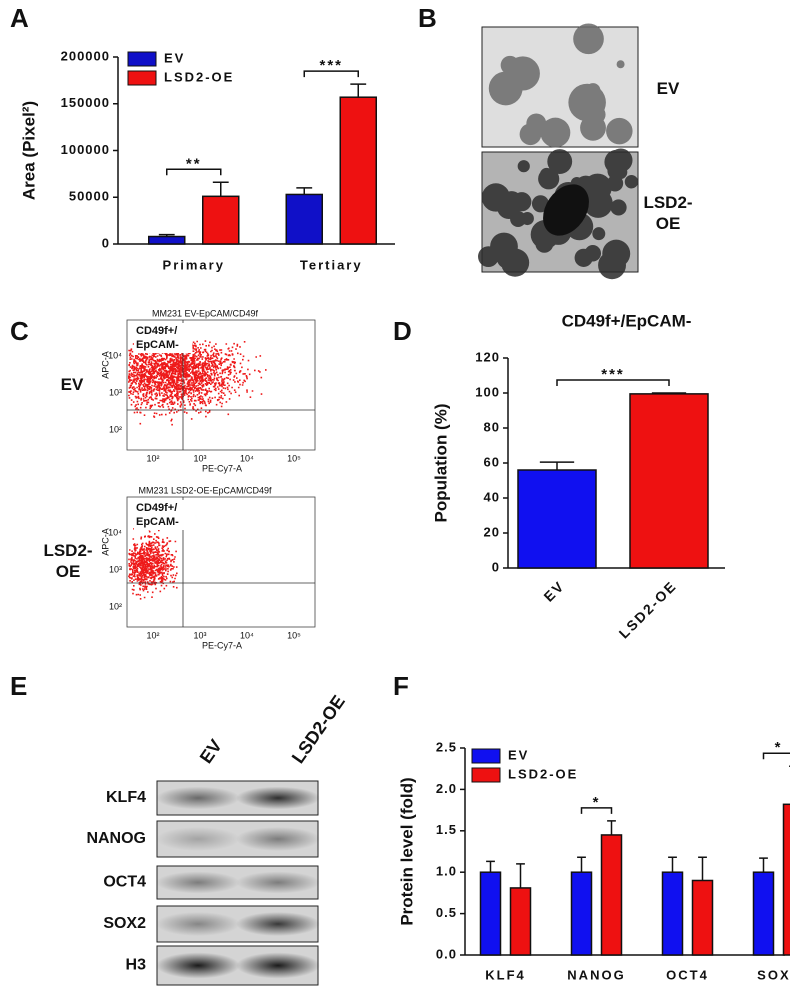  What do you see at coordinates (446, 912) in the screenshot?
I see `y-tick-label: 0.5` at bounding box center [446, 912].